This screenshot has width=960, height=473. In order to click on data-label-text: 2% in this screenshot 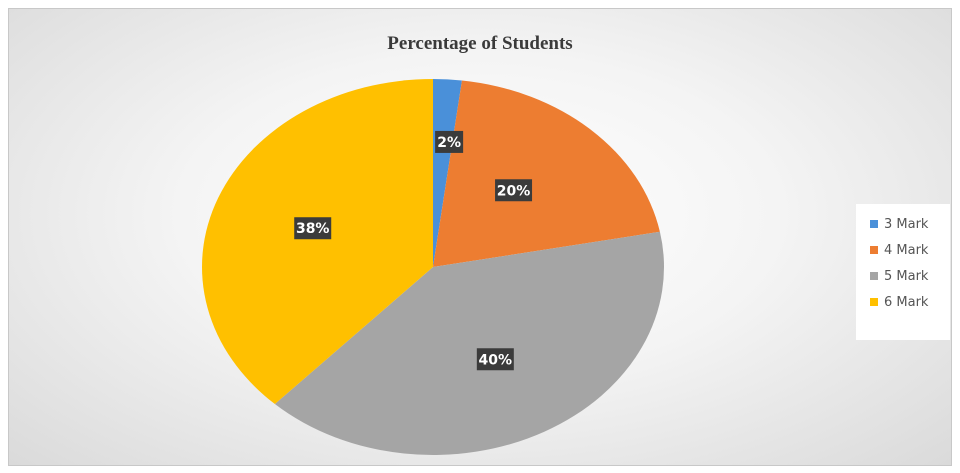, I will do `click(449, 143)`.